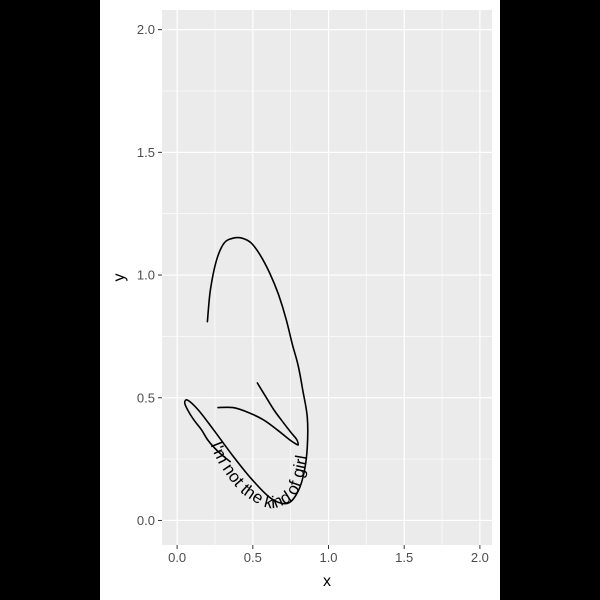 This screenshot has height=600, width=600. I want to click on series-line-inner-stroke, so click(258, 414).